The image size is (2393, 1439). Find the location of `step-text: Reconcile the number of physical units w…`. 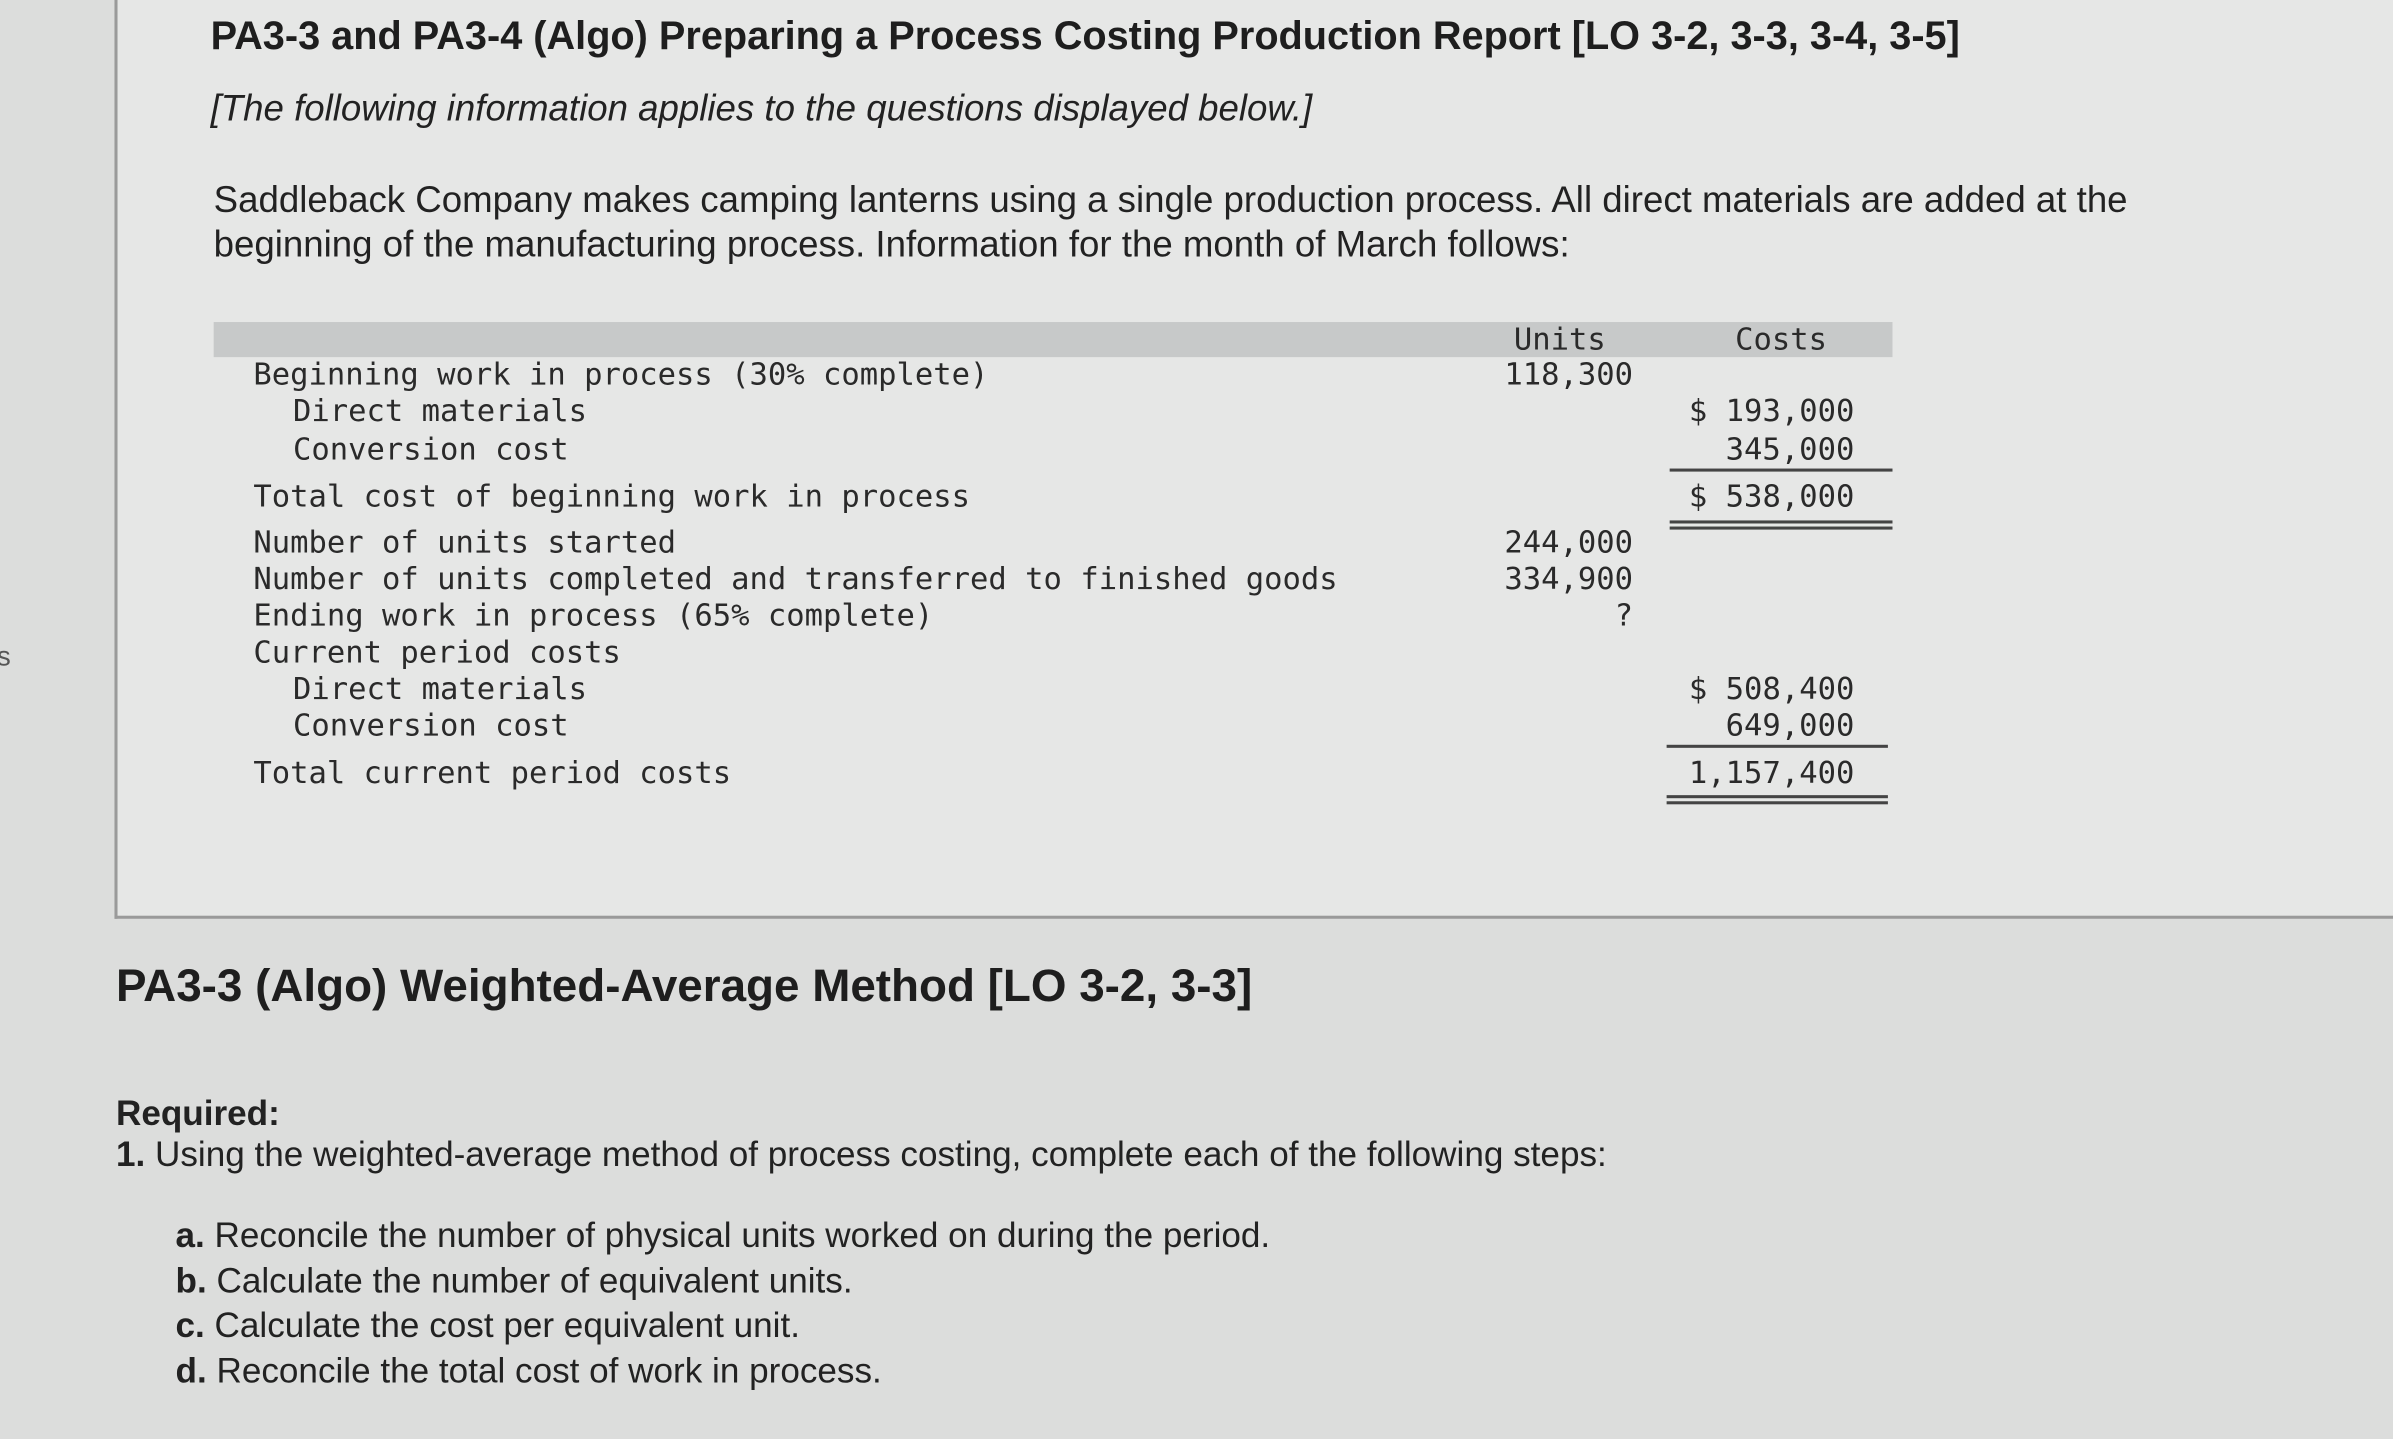

step-text: Reconcile the number of physical units w… is located at coordinates (742, 1234).